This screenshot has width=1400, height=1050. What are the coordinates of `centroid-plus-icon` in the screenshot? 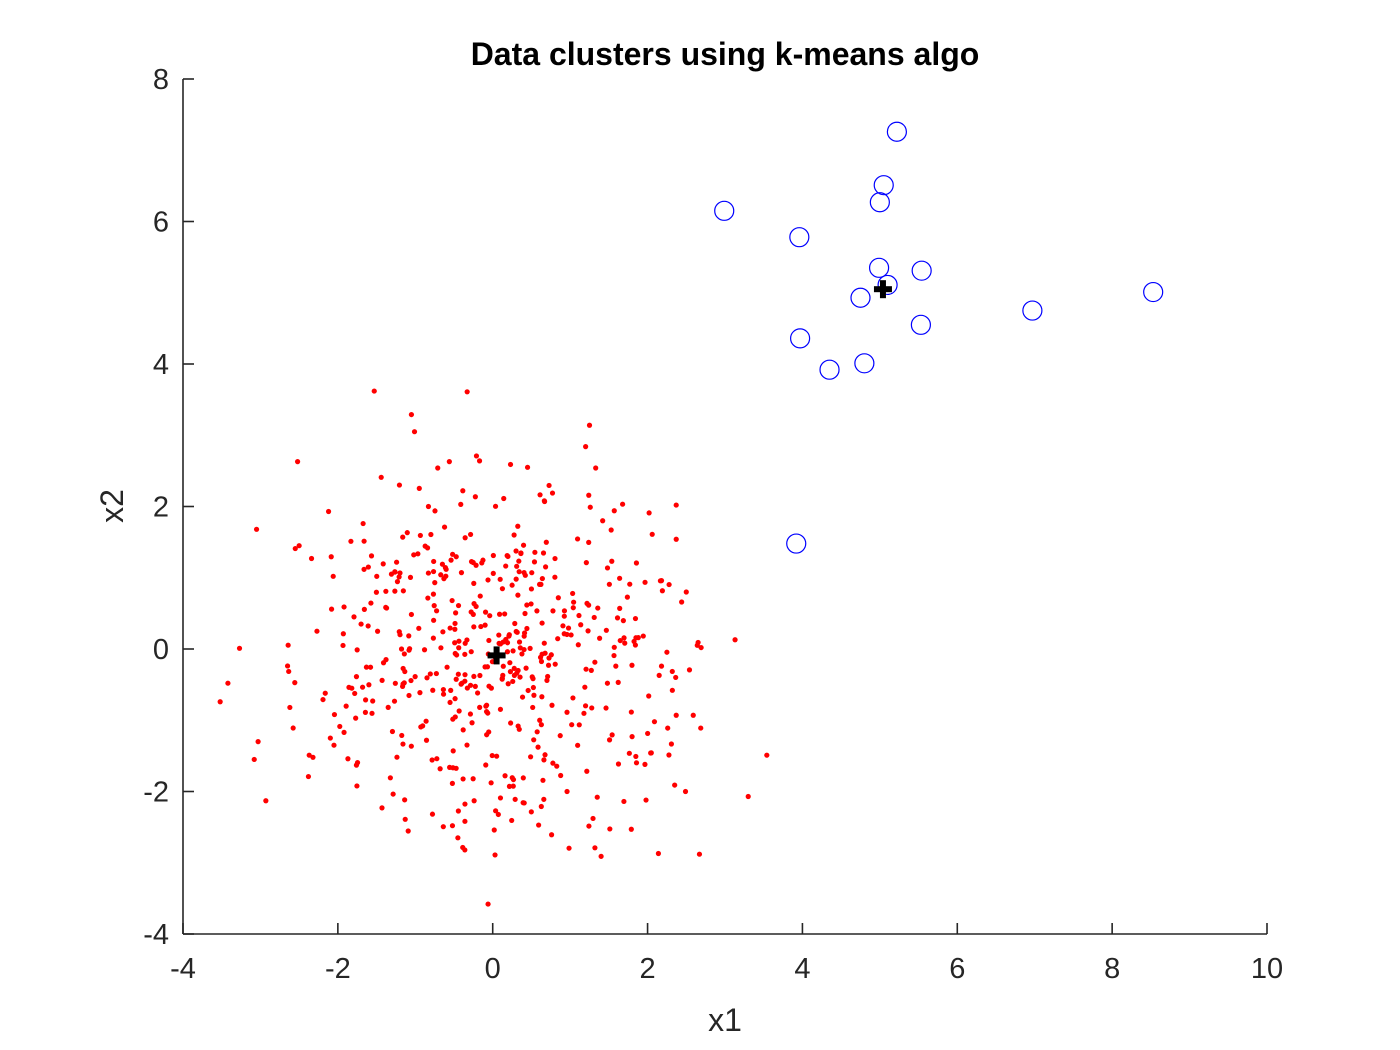 It's located at (882, 289).